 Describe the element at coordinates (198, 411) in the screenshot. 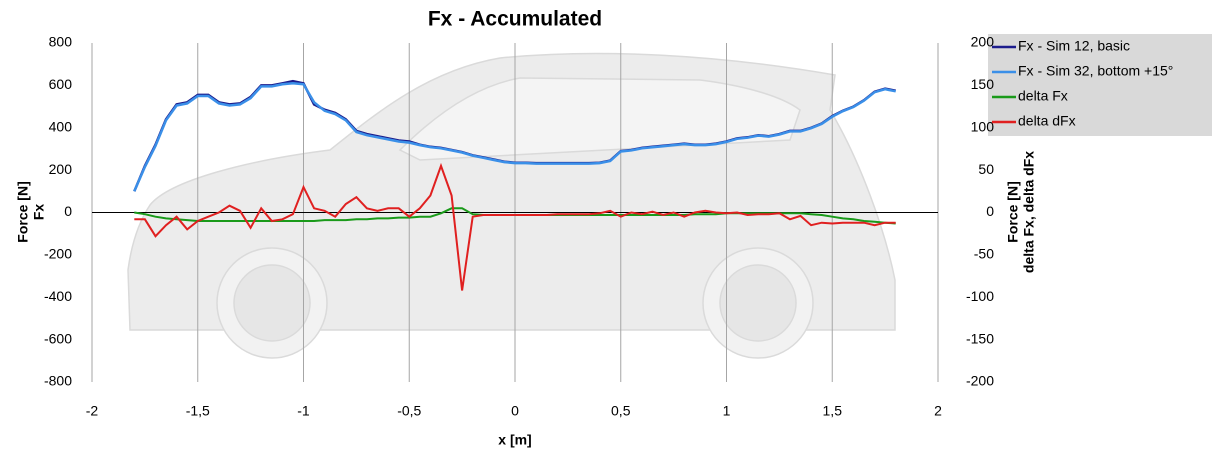

I see `x-tick-label: -1,5` at that location.